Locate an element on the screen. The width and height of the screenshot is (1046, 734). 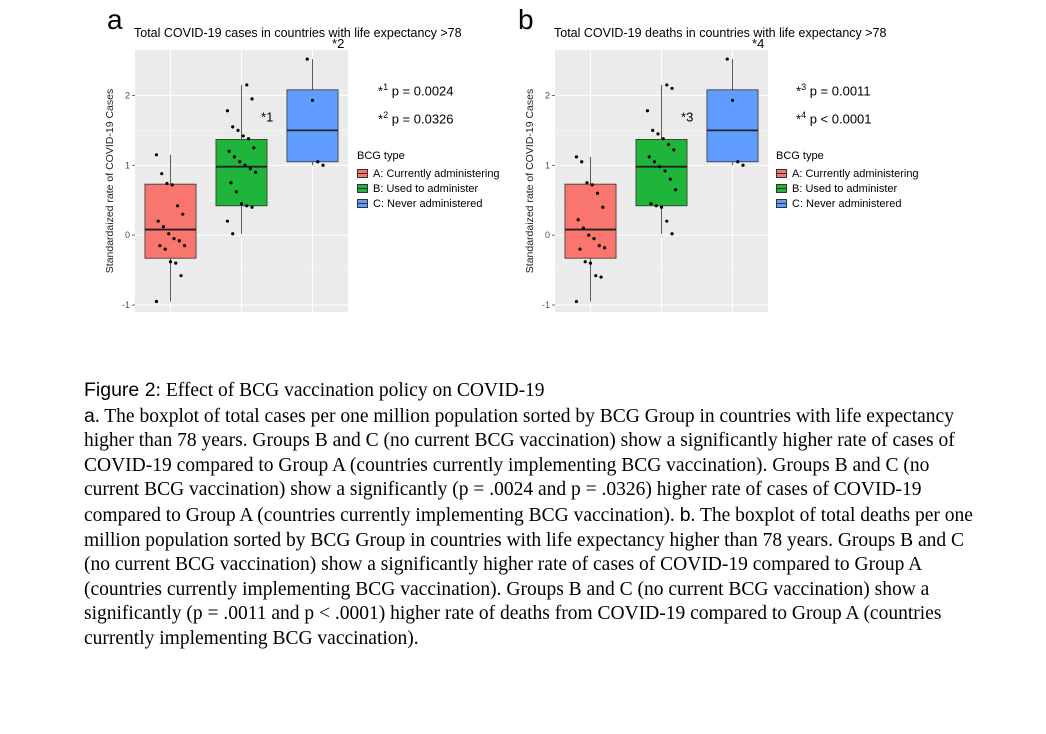
legend-item-a-group-c: C: Never administered is located at coordinates (428, 203).